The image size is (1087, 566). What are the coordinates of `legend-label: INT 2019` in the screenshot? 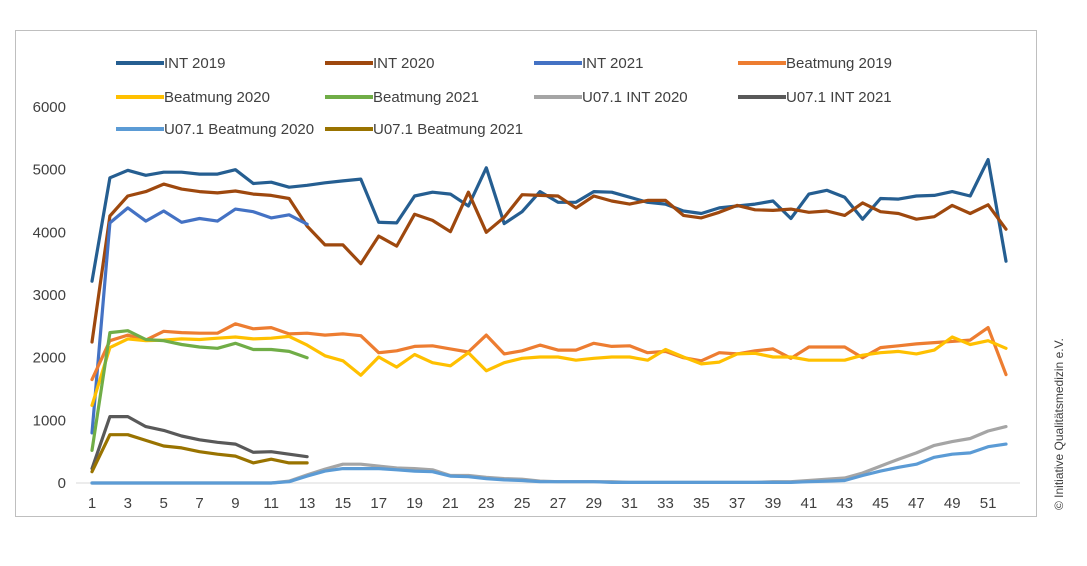 It's located at (194, 63).